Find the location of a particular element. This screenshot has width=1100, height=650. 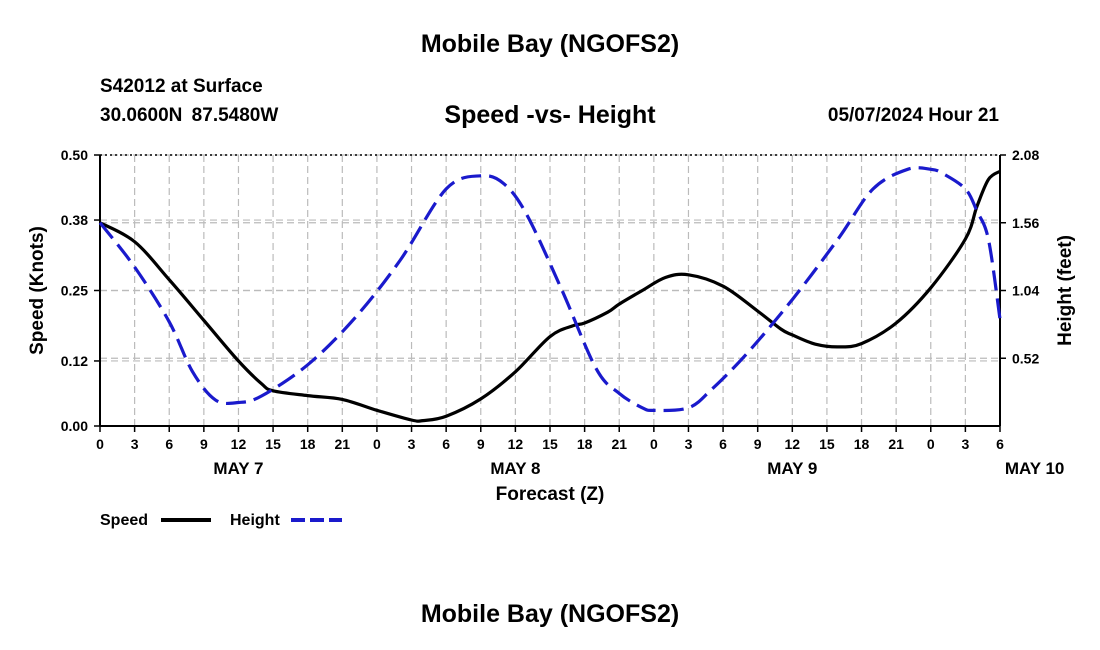

y-axis-title: Speed (Knots) is located at coordinates (37, 290).